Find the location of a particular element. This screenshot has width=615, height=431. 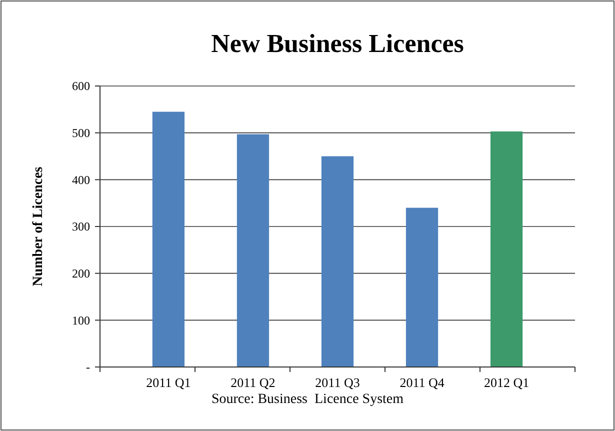

source-note: Source: Business Licence System is located at coordinates (307, 399).